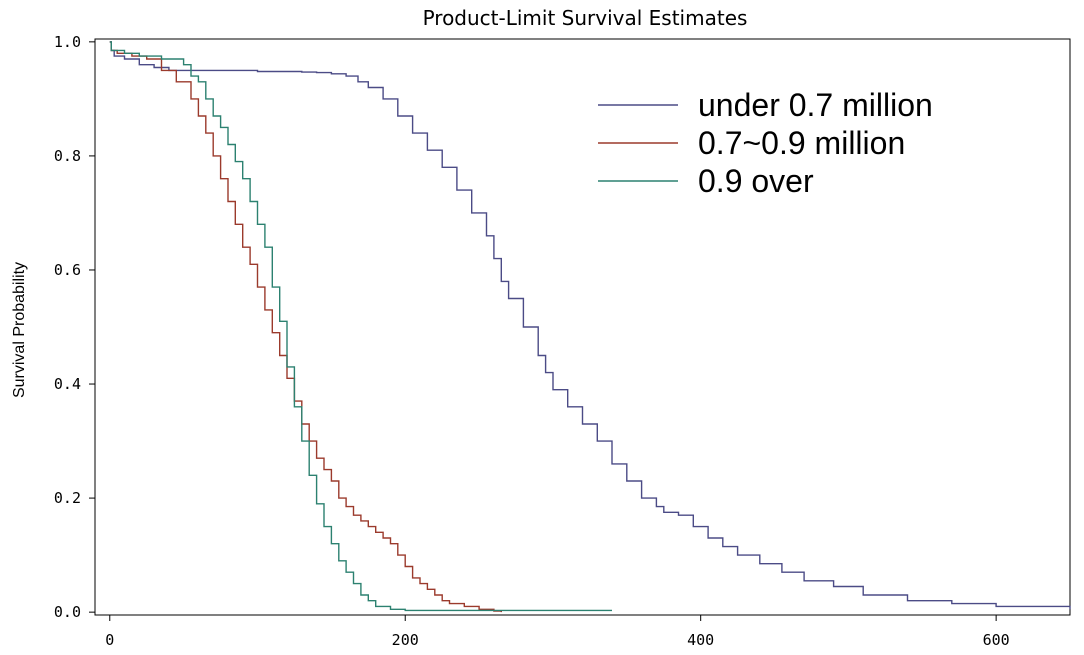 The height and width of the screenshot is (655, 1084). I want to click on y-tick-label: 0.6, so click(67, 270).